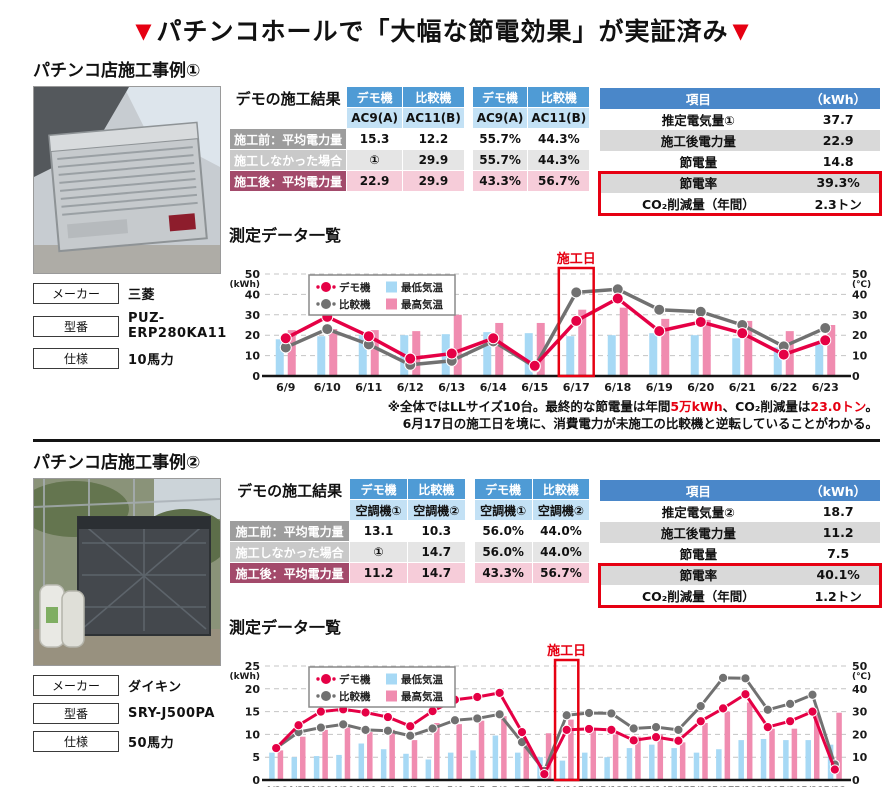 The height and width of the screenshot is (787, 885). I want to click on case1-specs: メーカー 三菱 型番 PUZ-ERP280KA11 仕様 10馬力, so click(129, 326).